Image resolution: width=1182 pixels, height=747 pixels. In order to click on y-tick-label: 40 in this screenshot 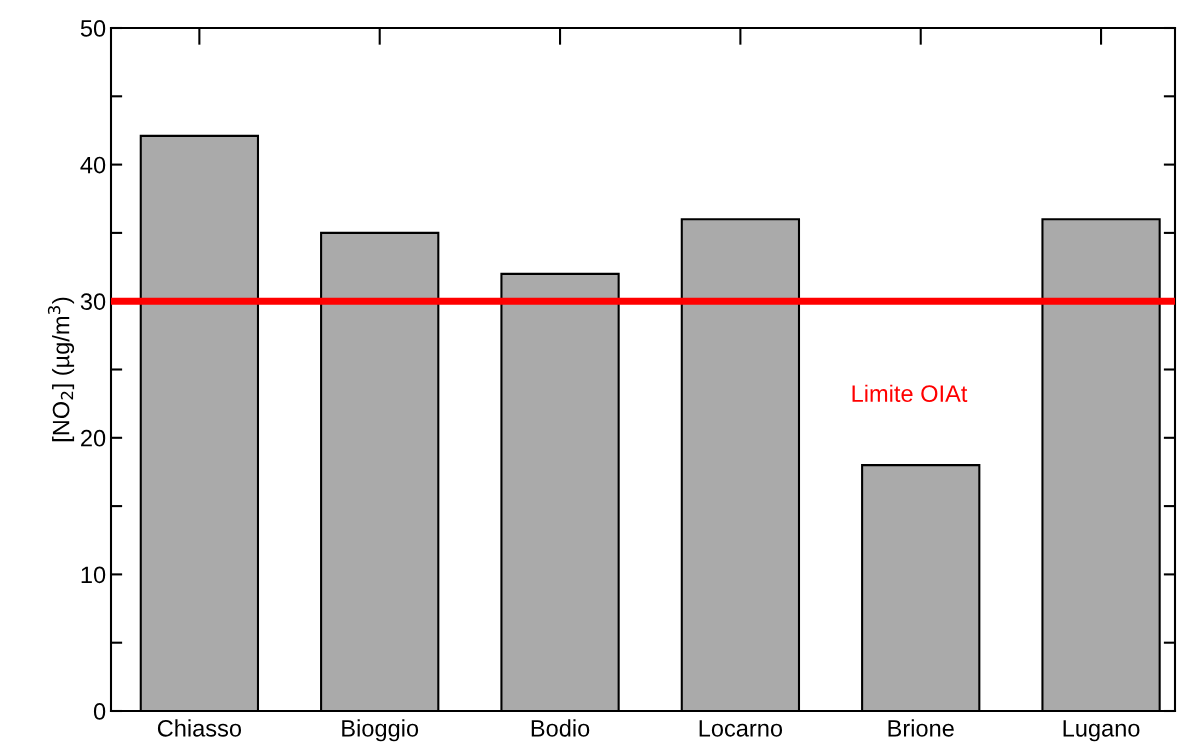, I will do `click(93, 165)`.